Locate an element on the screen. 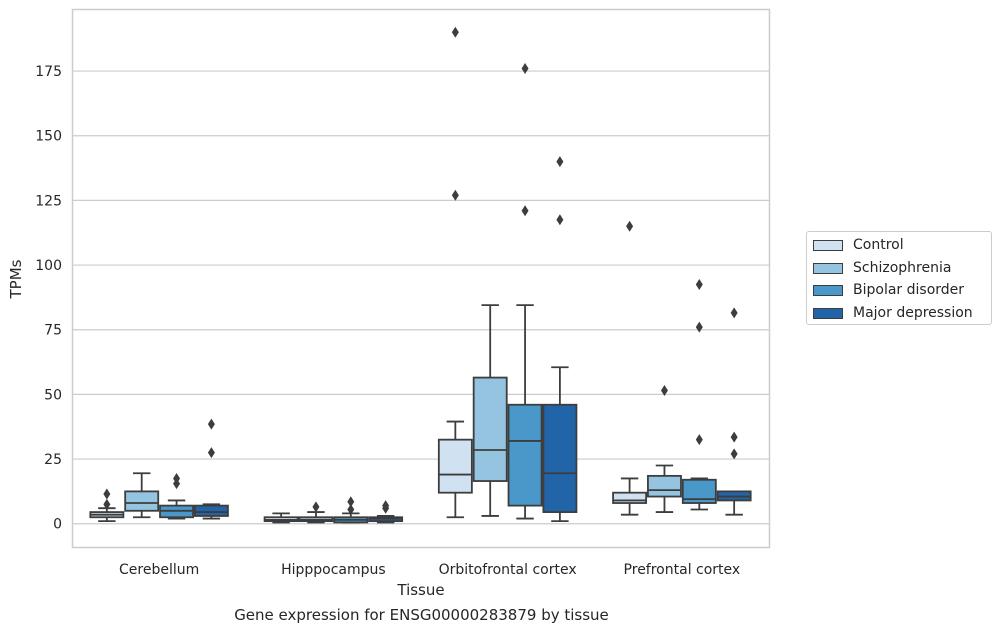  box-schizophrenia-cerebellum is located at coordinates (142, 495).